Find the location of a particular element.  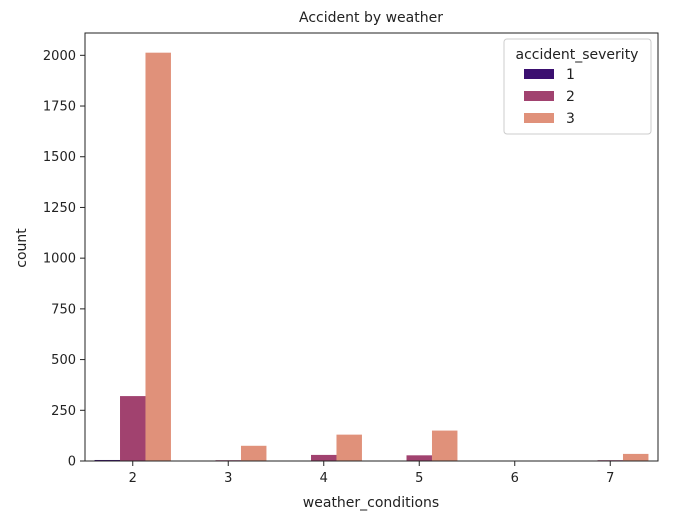

x-tick-label: 7 is located at coordinates (610, 478).